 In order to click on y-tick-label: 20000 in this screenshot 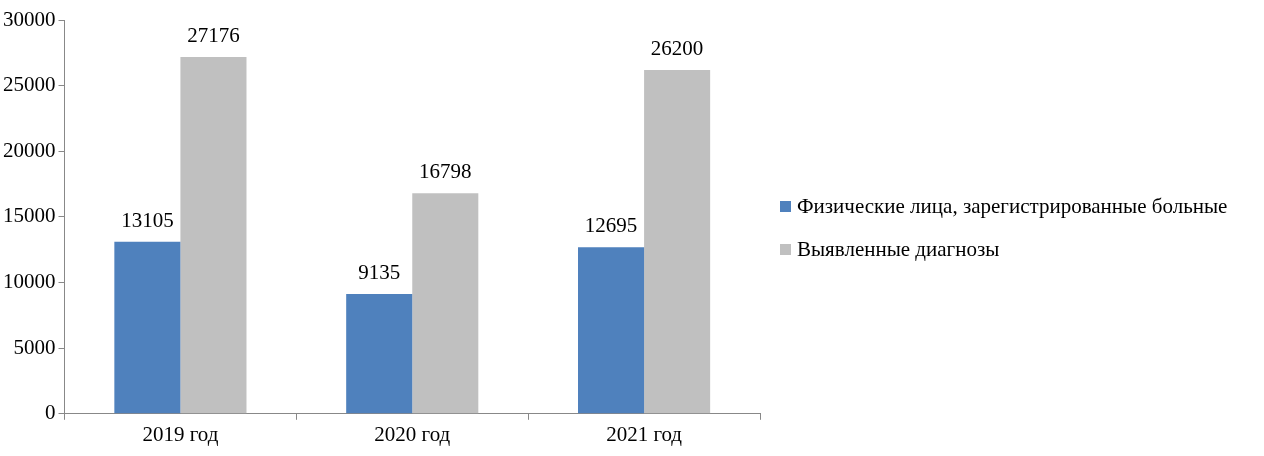, I will do `click(29, 149)`.